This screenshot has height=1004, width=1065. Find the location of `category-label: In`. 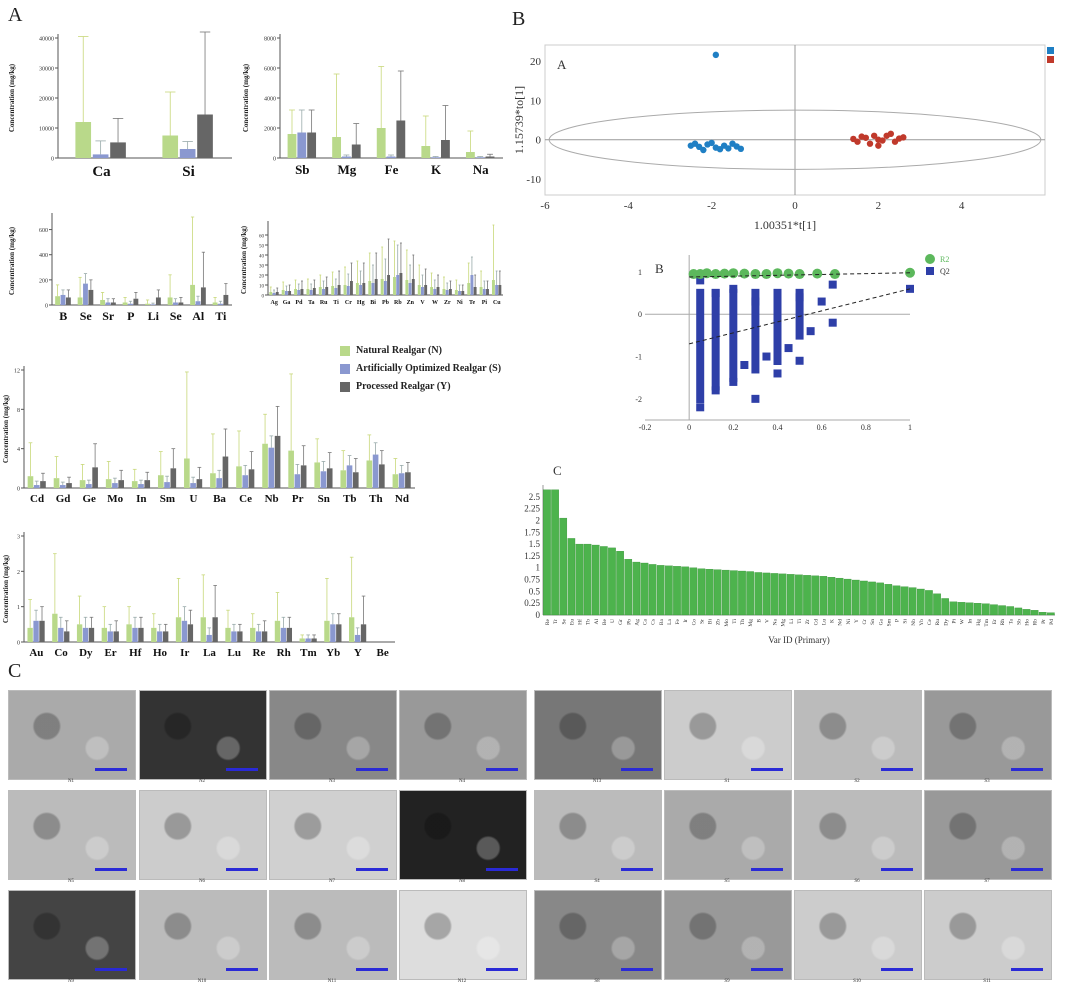

category-label: In is located at coordinates (141, 499).